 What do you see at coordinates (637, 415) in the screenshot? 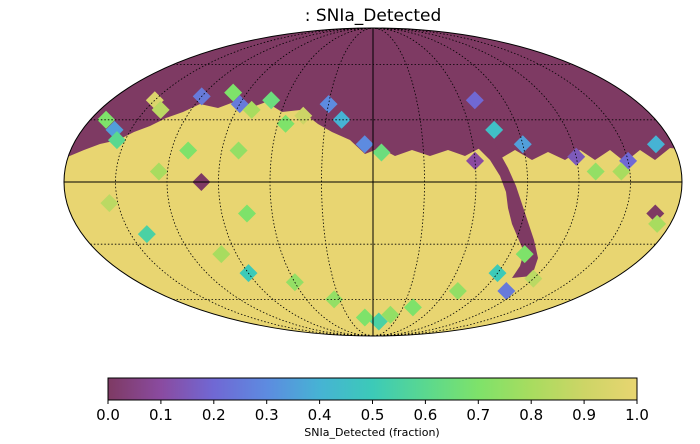
I see `colorbar-tick-label: 1.0` at bounding box center [637, 415].